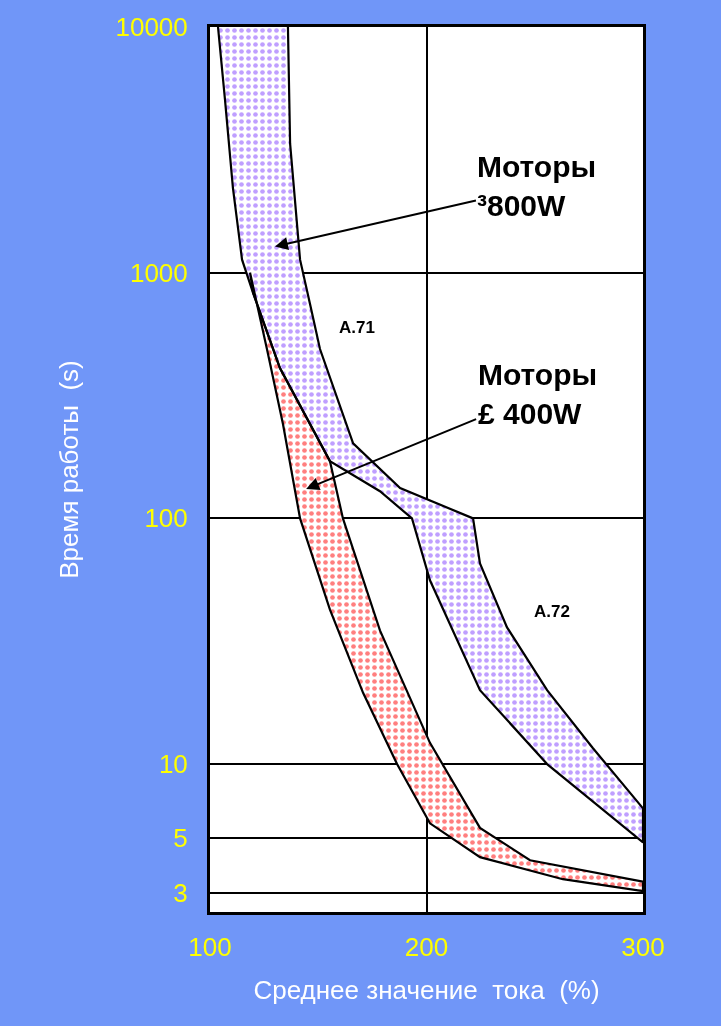 The height and width of the screenshot is (1026, 721). What do you see at coordinates (180, 892) in the screenshot?
I see `y-tick-label: 3` at bounding box center [180, 892].